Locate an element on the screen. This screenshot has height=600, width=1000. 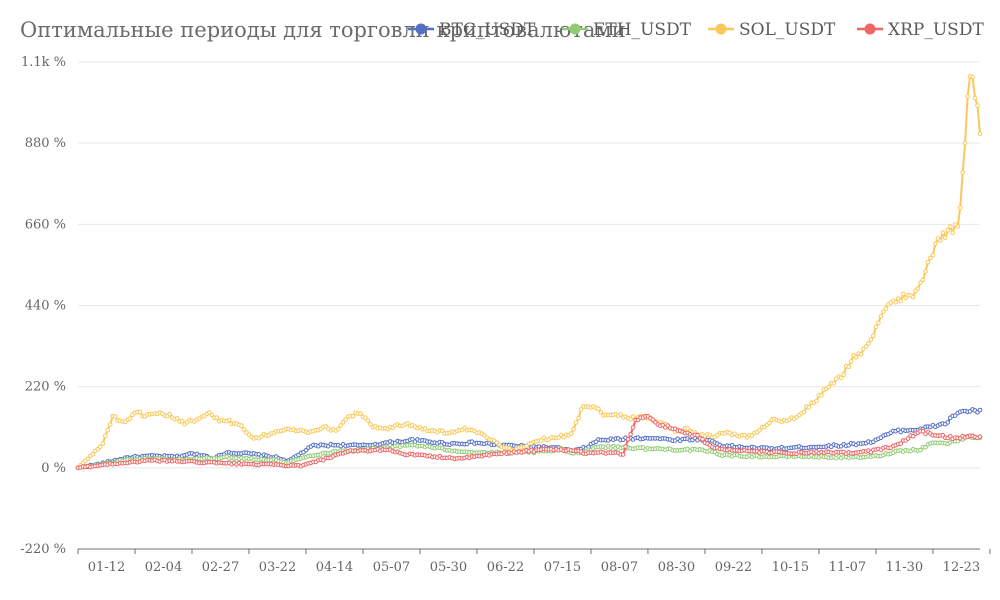
y-tick-label: 0 % is located at coordinates (53, 468).